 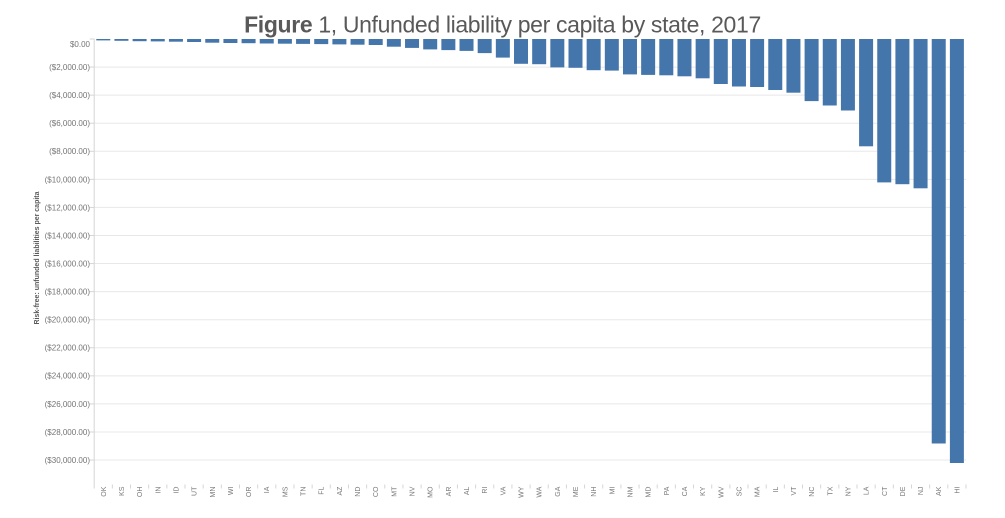 What do you see at coordinates (957, 490) in the screenshot?
I see `svg-text: HI` at bounding box center [957, 490].